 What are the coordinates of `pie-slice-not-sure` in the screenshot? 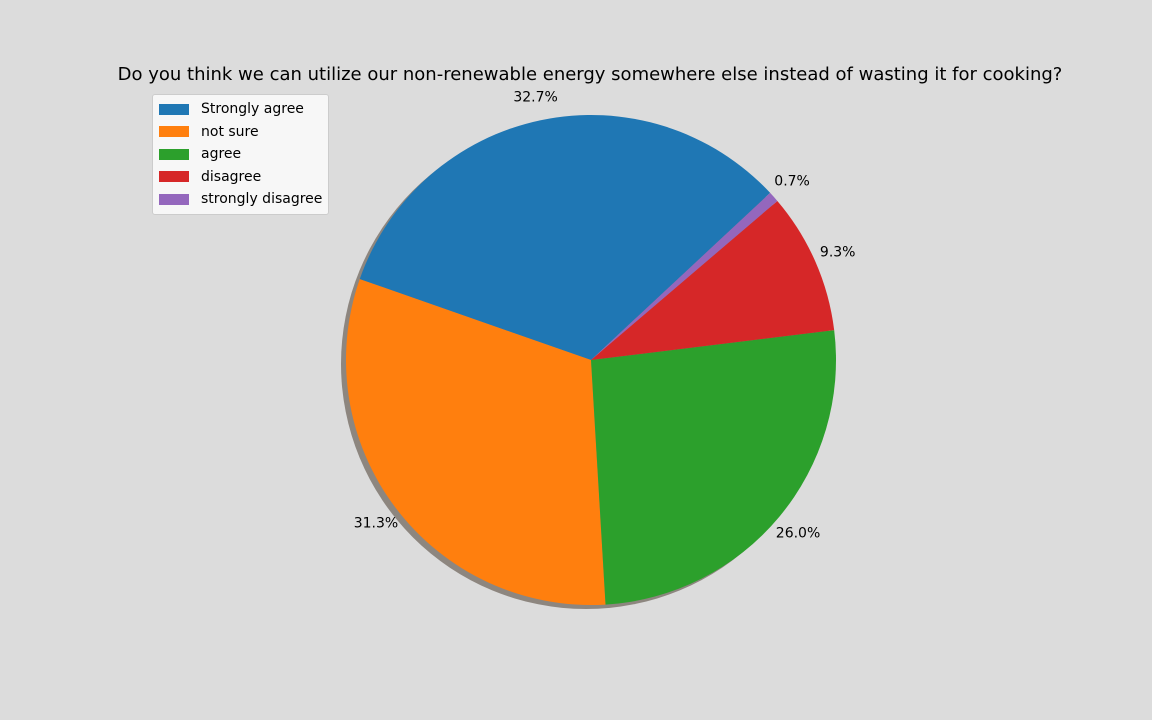 It's located at (476, 442).